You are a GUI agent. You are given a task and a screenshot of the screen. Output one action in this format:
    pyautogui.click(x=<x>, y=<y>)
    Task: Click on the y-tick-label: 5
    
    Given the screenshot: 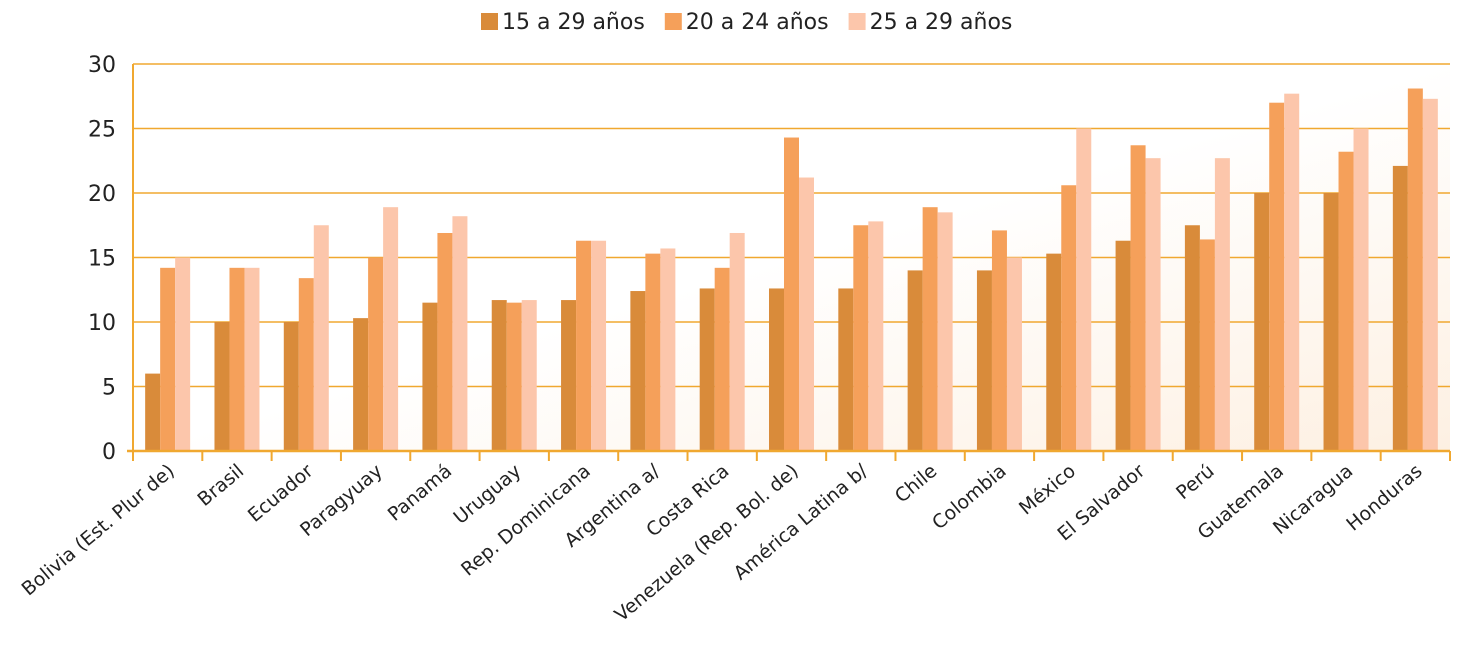 What is the action you would take?
    pyautogui.click(x=109, y=388)
    